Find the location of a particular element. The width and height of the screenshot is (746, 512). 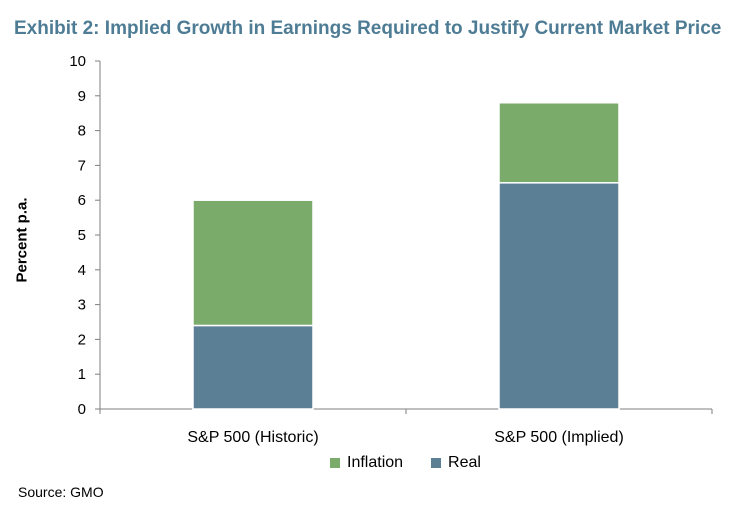

y-tick-label: 3 is located at coordinates (82, 305).